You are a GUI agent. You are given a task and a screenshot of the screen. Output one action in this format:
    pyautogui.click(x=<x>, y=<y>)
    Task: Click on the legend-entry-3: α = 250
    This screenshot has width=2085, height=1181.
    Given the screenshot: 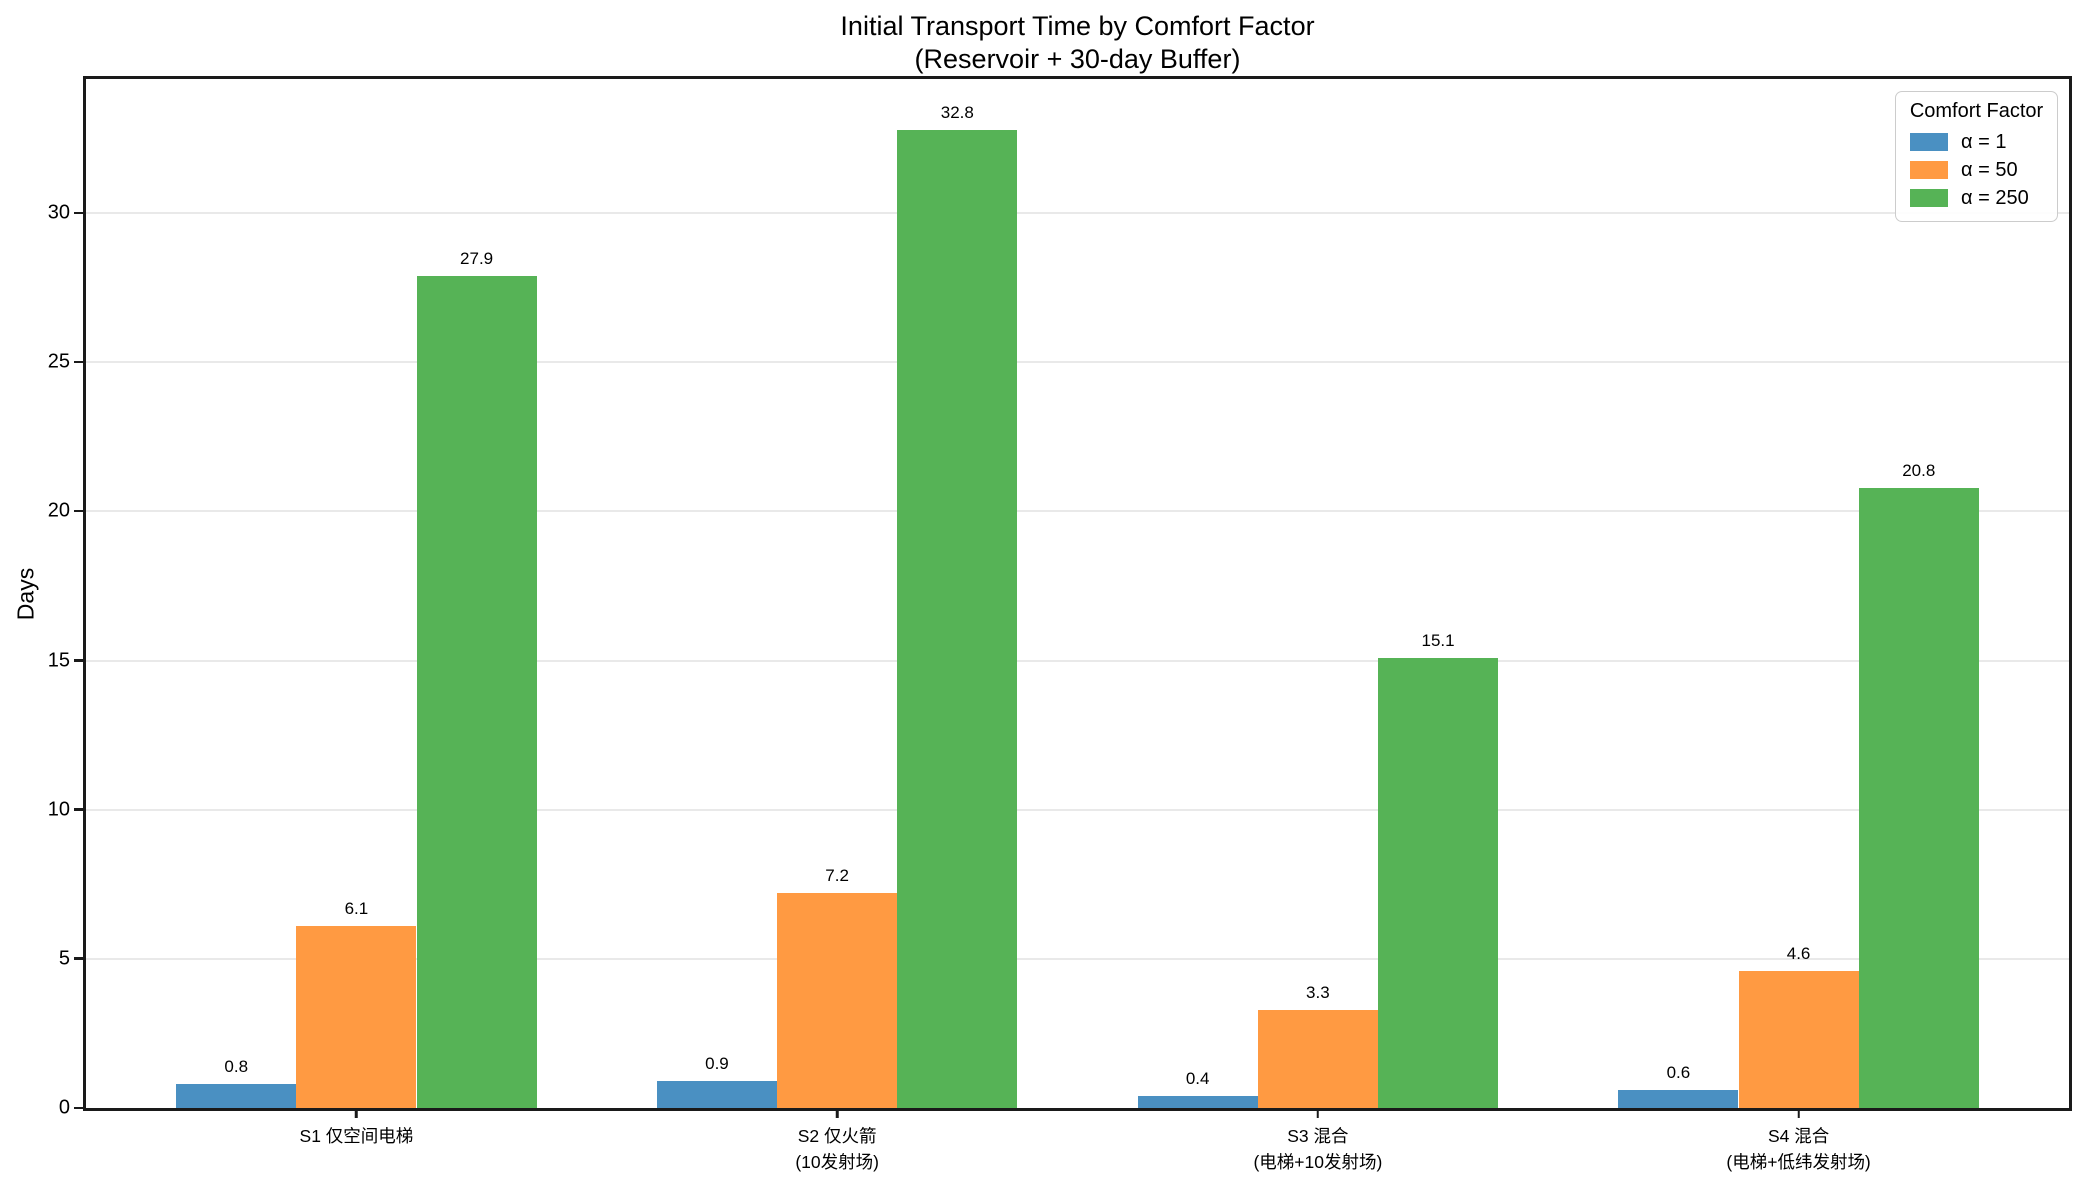 What is the action you would take?
    pyautogui.click(x=1976, y=198)
    